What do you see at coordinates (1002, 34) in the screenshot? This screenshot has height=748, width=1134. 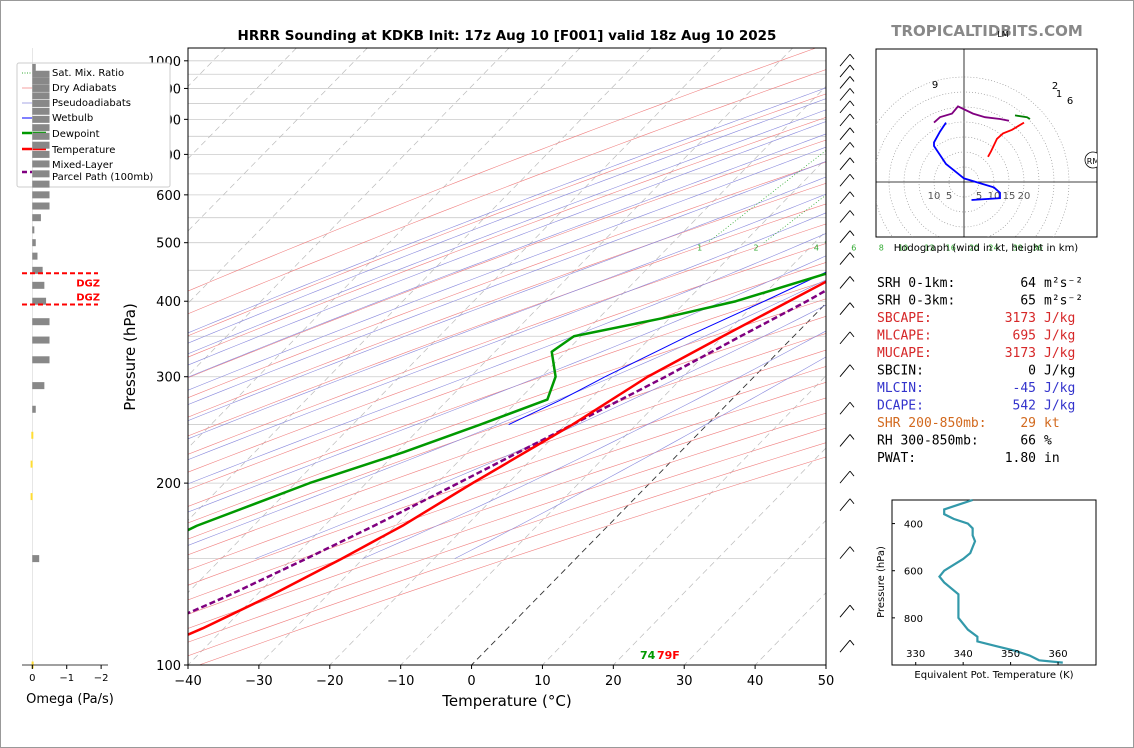 I see `hodo-lm-label: LM` at bounding box center [1002, 34].